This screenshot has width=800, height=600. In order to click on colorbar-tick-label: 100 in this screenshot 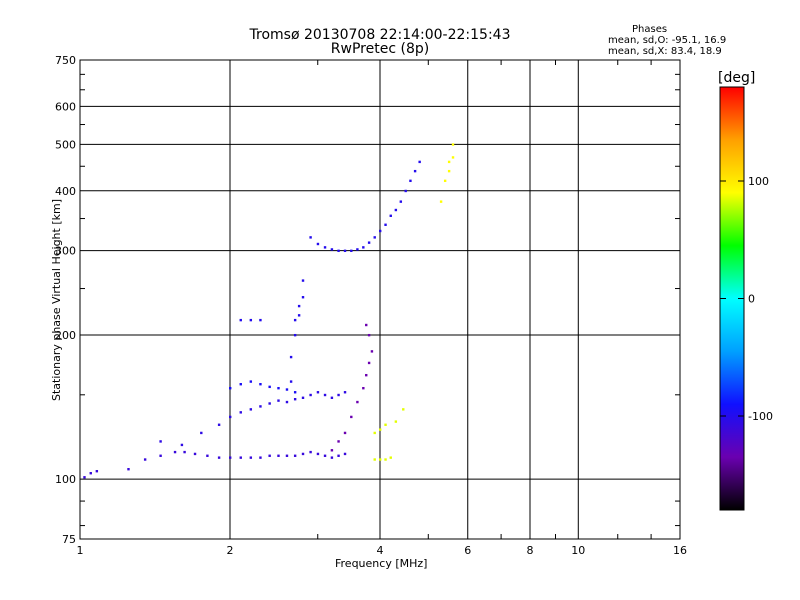, I will do `click(758, 181)`.